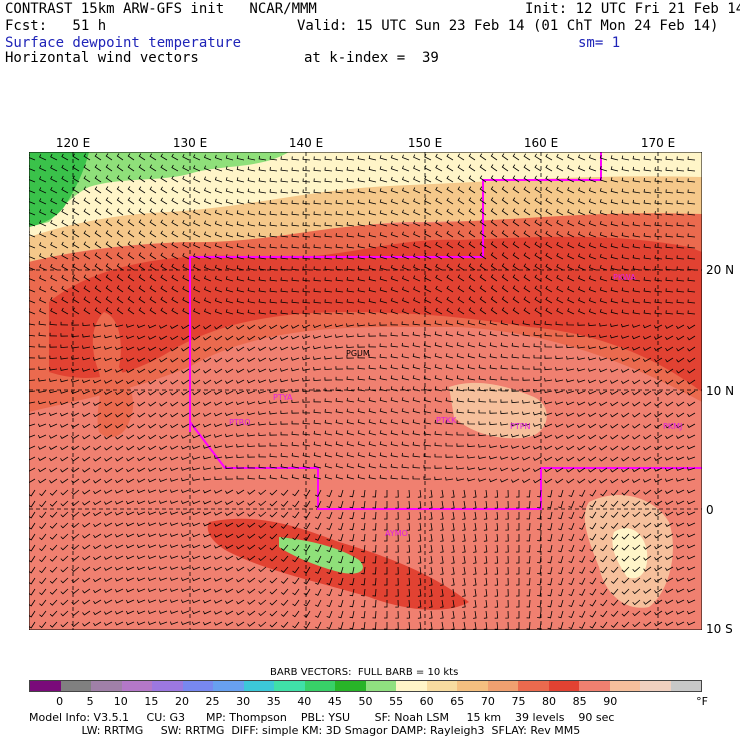  Describe the element at coordinates (579, 701) in the screenshot. I see `legend-tick-label: 85` at that location.